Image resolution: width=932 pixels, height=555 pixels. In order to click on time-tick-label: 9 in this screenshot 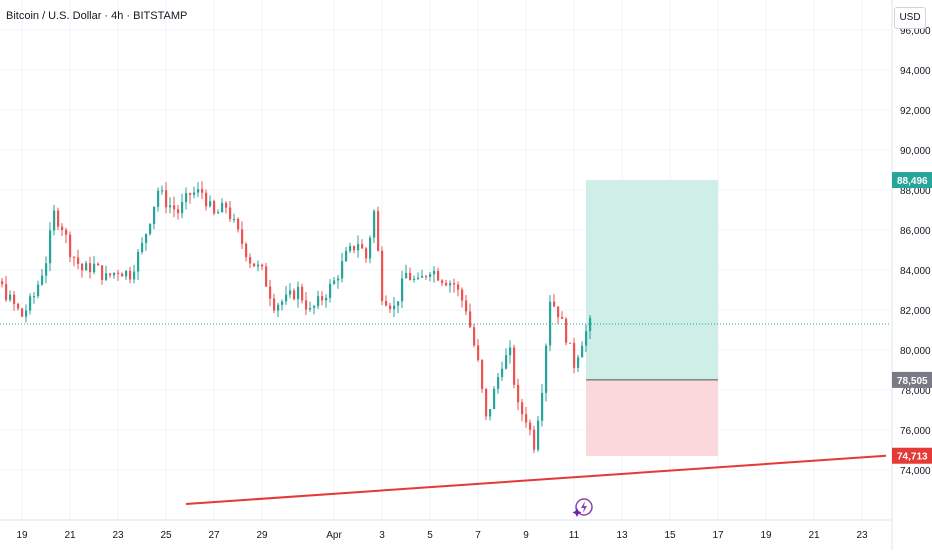, I will do `click(526, 535)`.